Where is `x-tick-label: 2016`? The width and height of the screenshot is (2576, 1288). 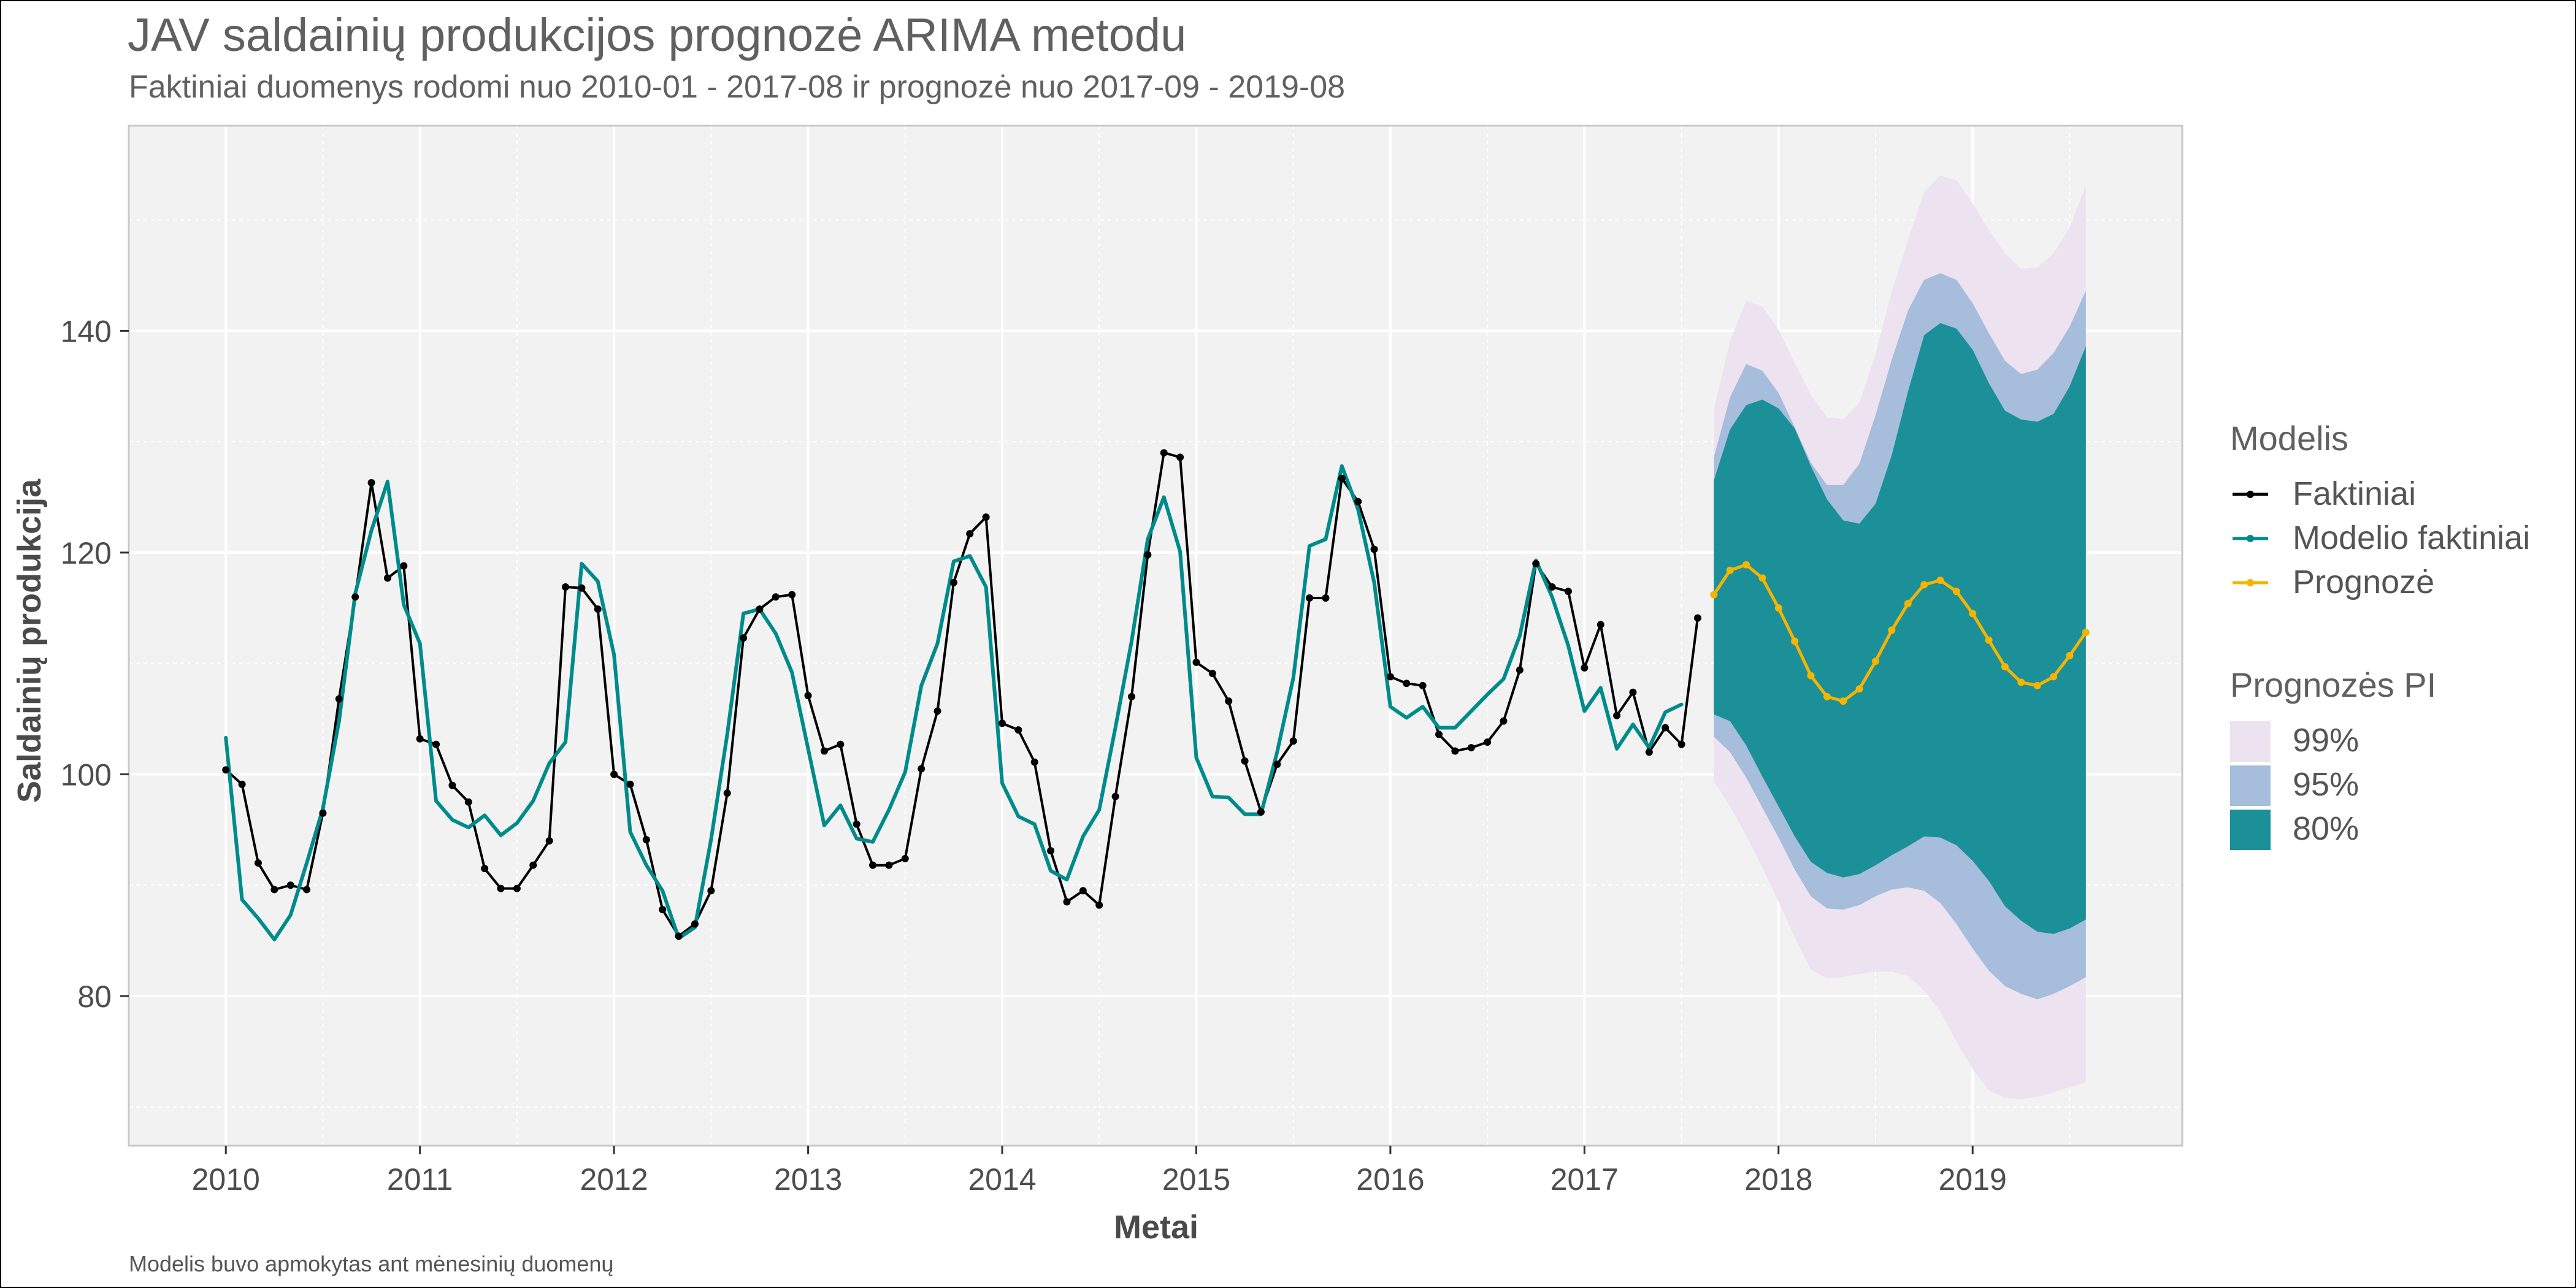
x-tick-label: 2016 is located at coordinates (1390, 1179).